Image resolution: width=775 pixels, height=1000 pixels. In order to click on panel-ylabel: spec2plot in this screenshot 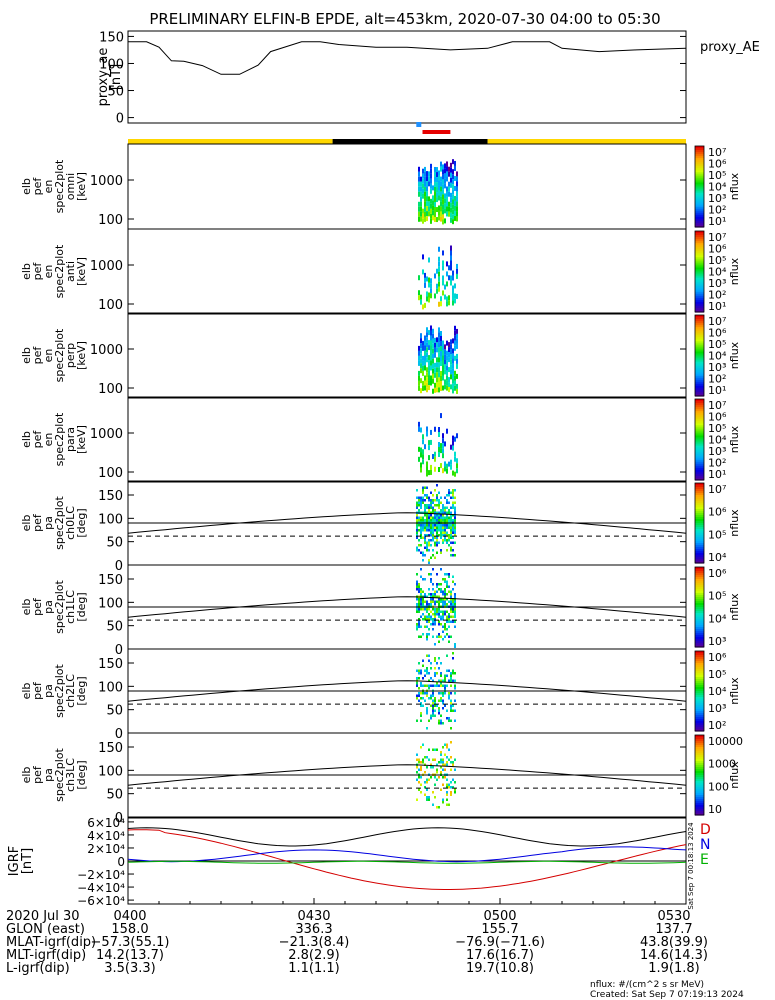, I will do `click(59, 355)`.